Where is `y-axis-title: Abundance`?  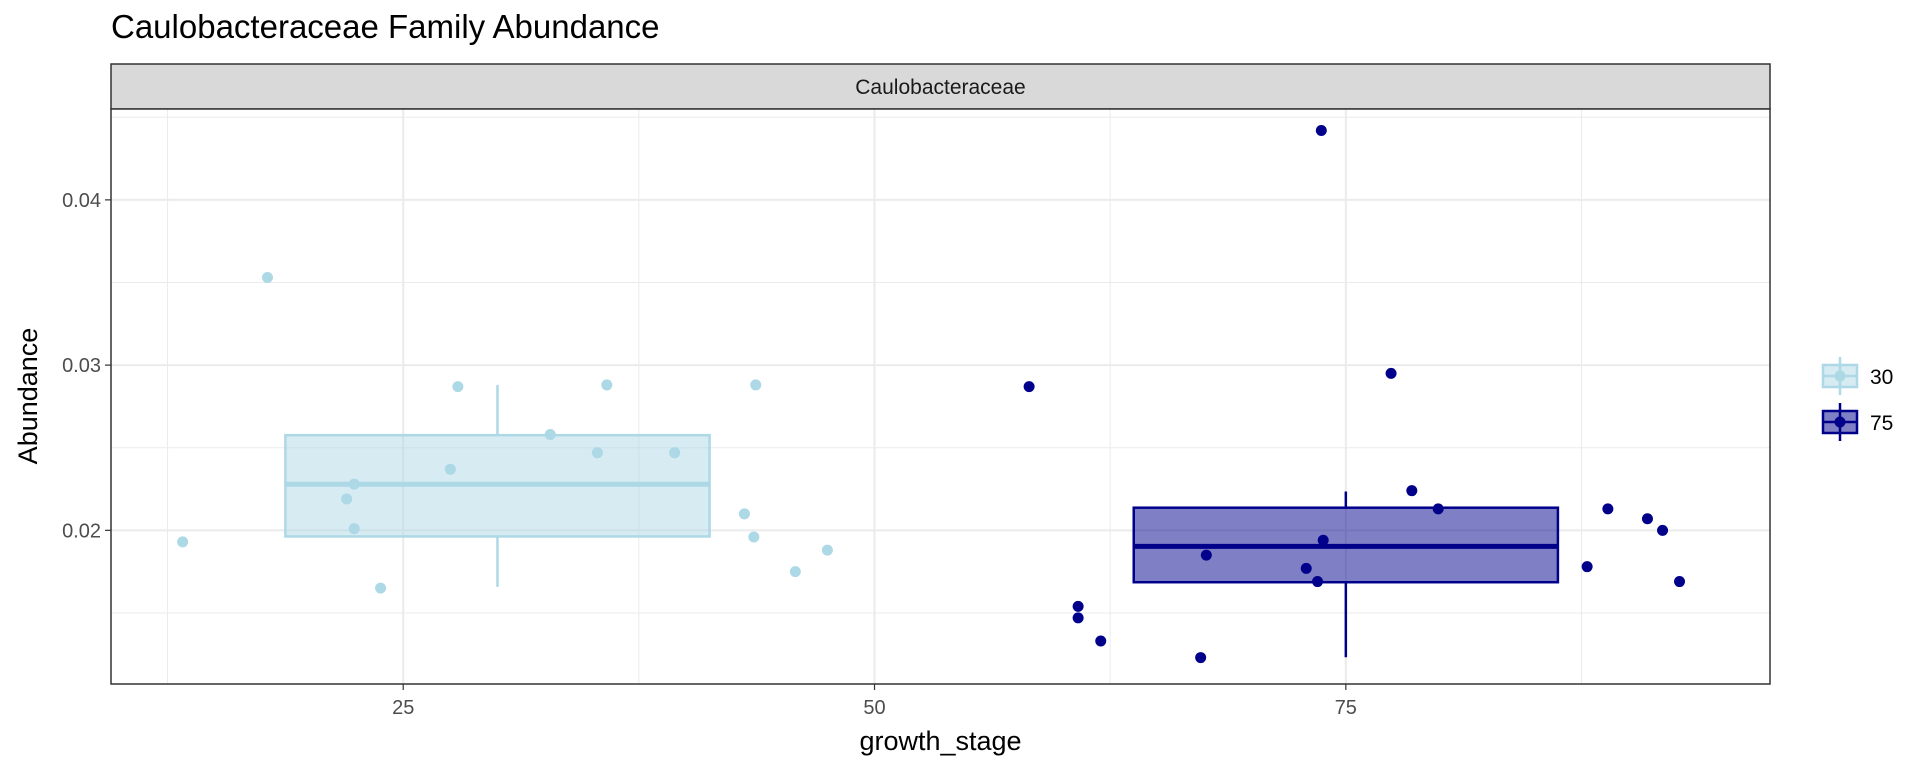
y-axis-title: Abundance is located at coordinates (28, 396).